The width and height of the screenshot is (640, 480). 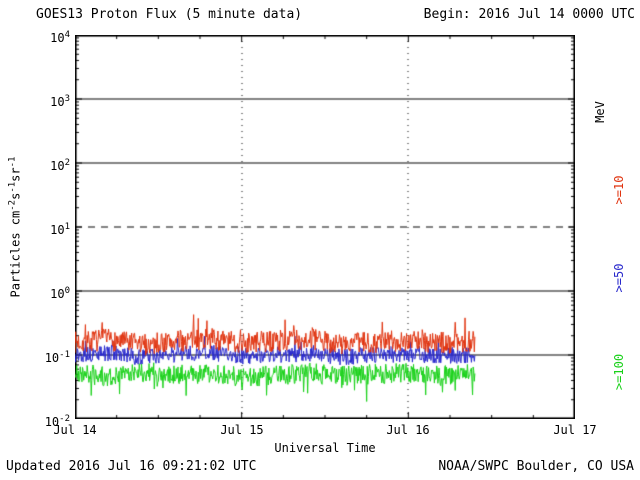 What do you see at coordinates (57, 357) in the screenshot?
I see `y-tick-label: 10-1` at bounding box center [57, 357].